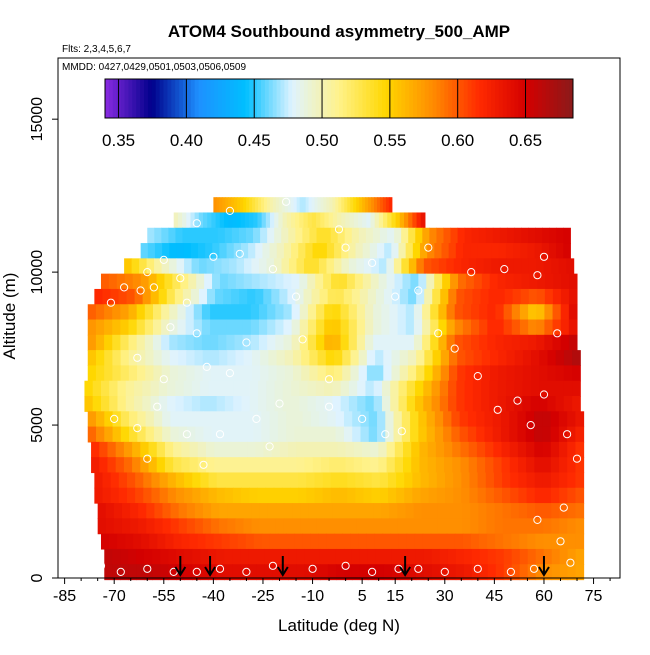 The width and height of the screenshot is (650, 655). Describe the element at coordinates (594, 596) in the screenshot. I see `x-tick-label: 75` at that location.